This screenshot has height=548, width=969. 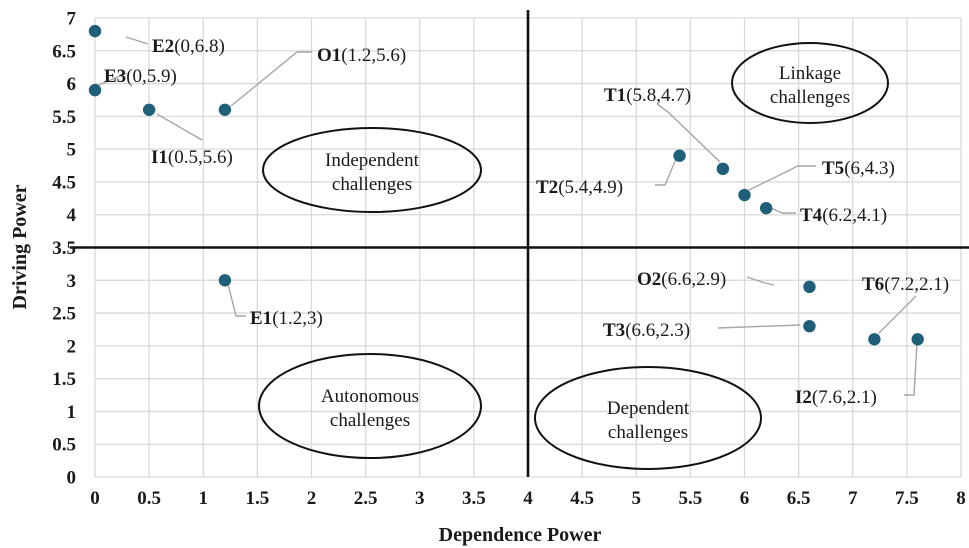 I want to click on y-tick-label: 5, so click(x=72, y=150).